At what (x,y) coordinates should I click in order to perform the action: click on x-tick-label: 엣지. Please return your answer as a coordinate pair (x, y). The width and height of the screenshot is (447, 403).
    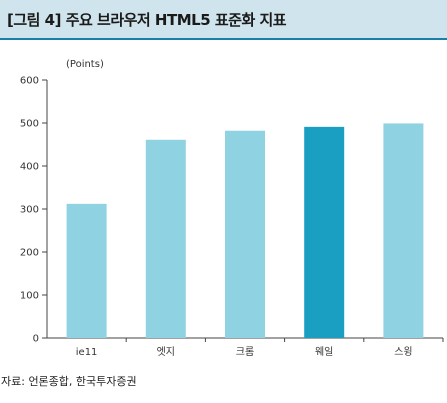
    Looking at the image, I should click on (166, 352).